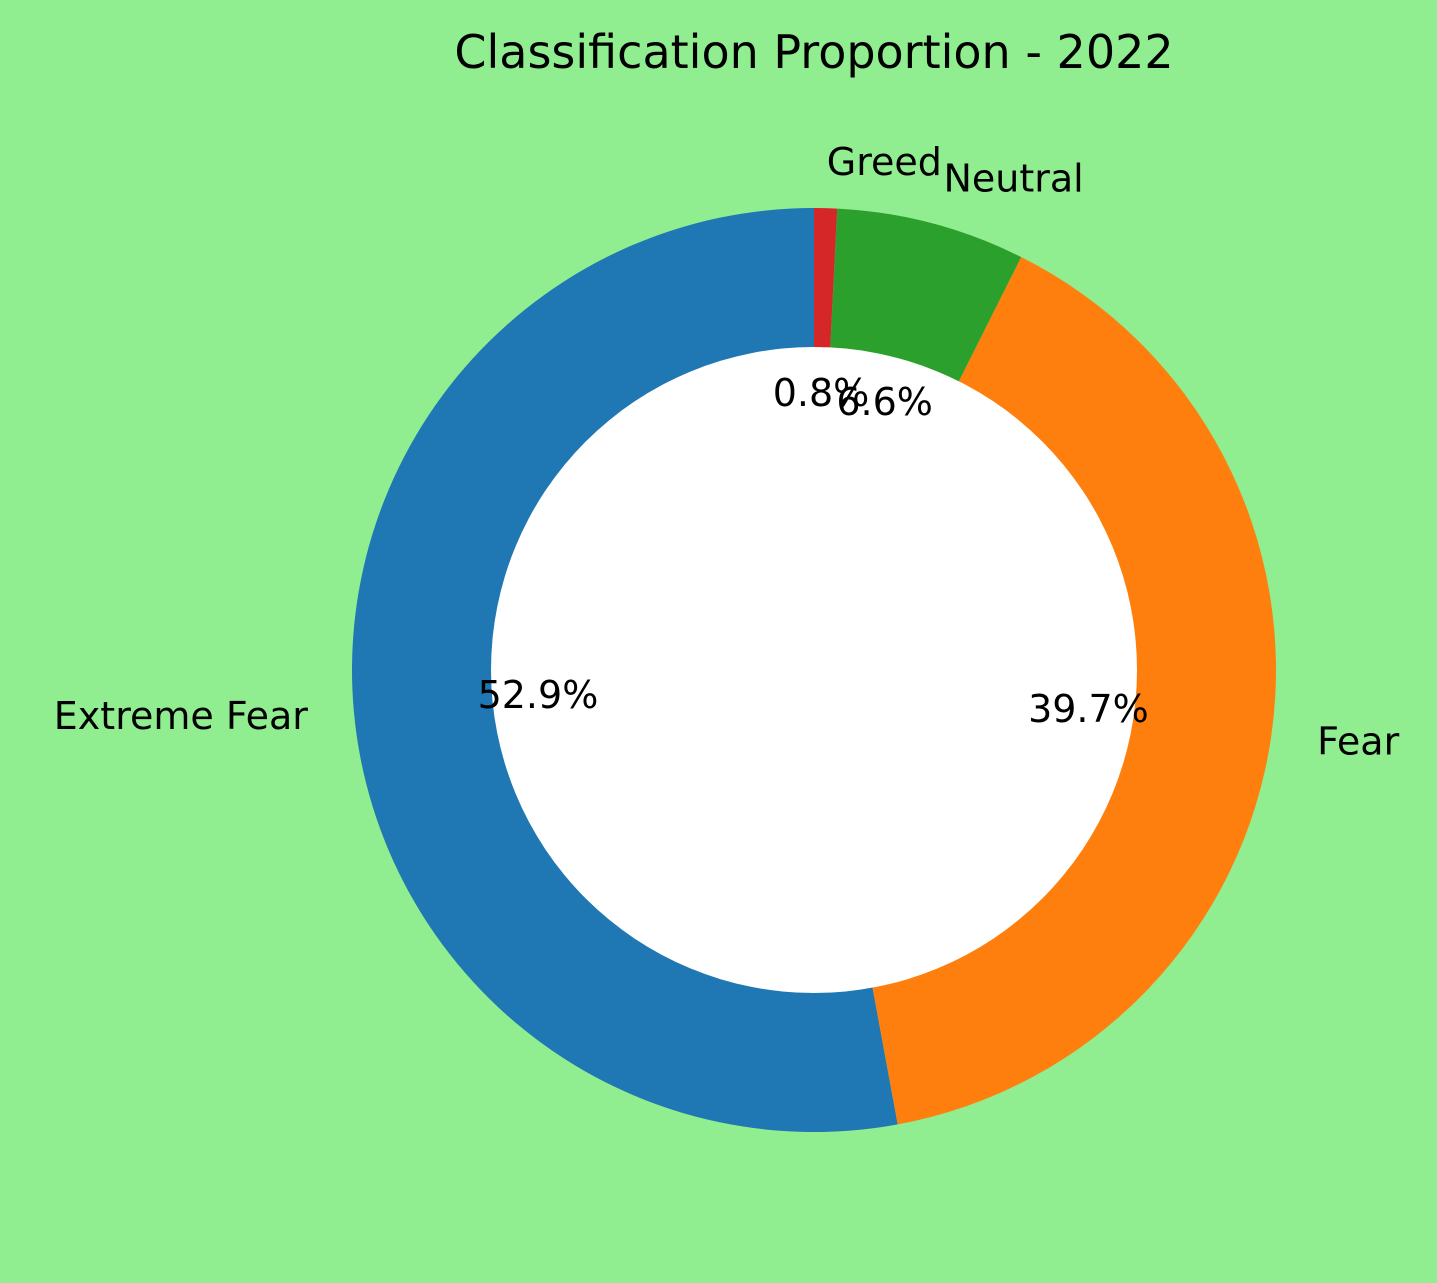  What do you see at coordinates (884, 402) in the screenshot?
I see `pct-label-neutral: 6.6%` at bounding box center [884, 402].